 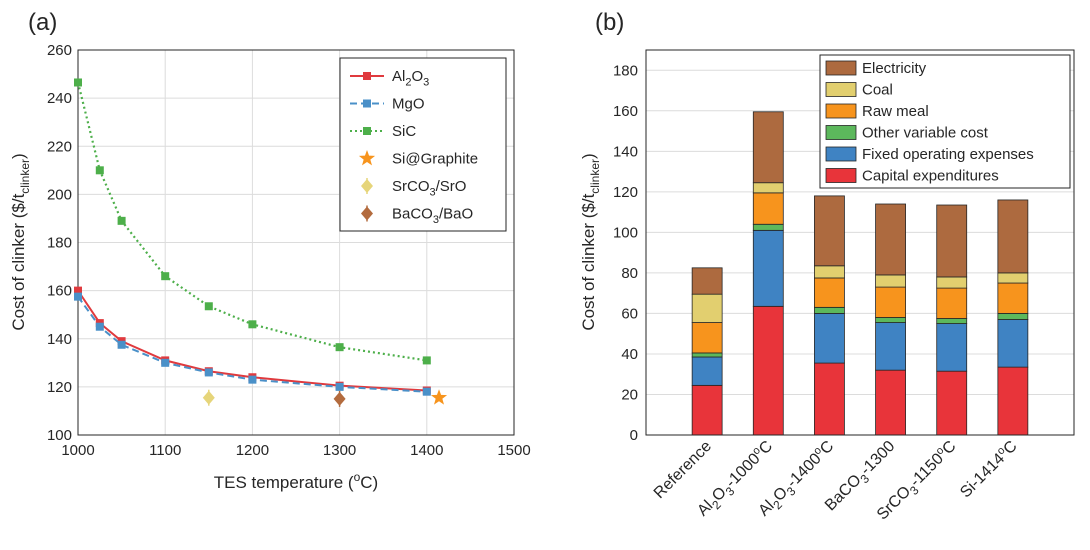 I want to click on legend-entry-al2o3: Al2​O3​, so click(x=389, y=78).